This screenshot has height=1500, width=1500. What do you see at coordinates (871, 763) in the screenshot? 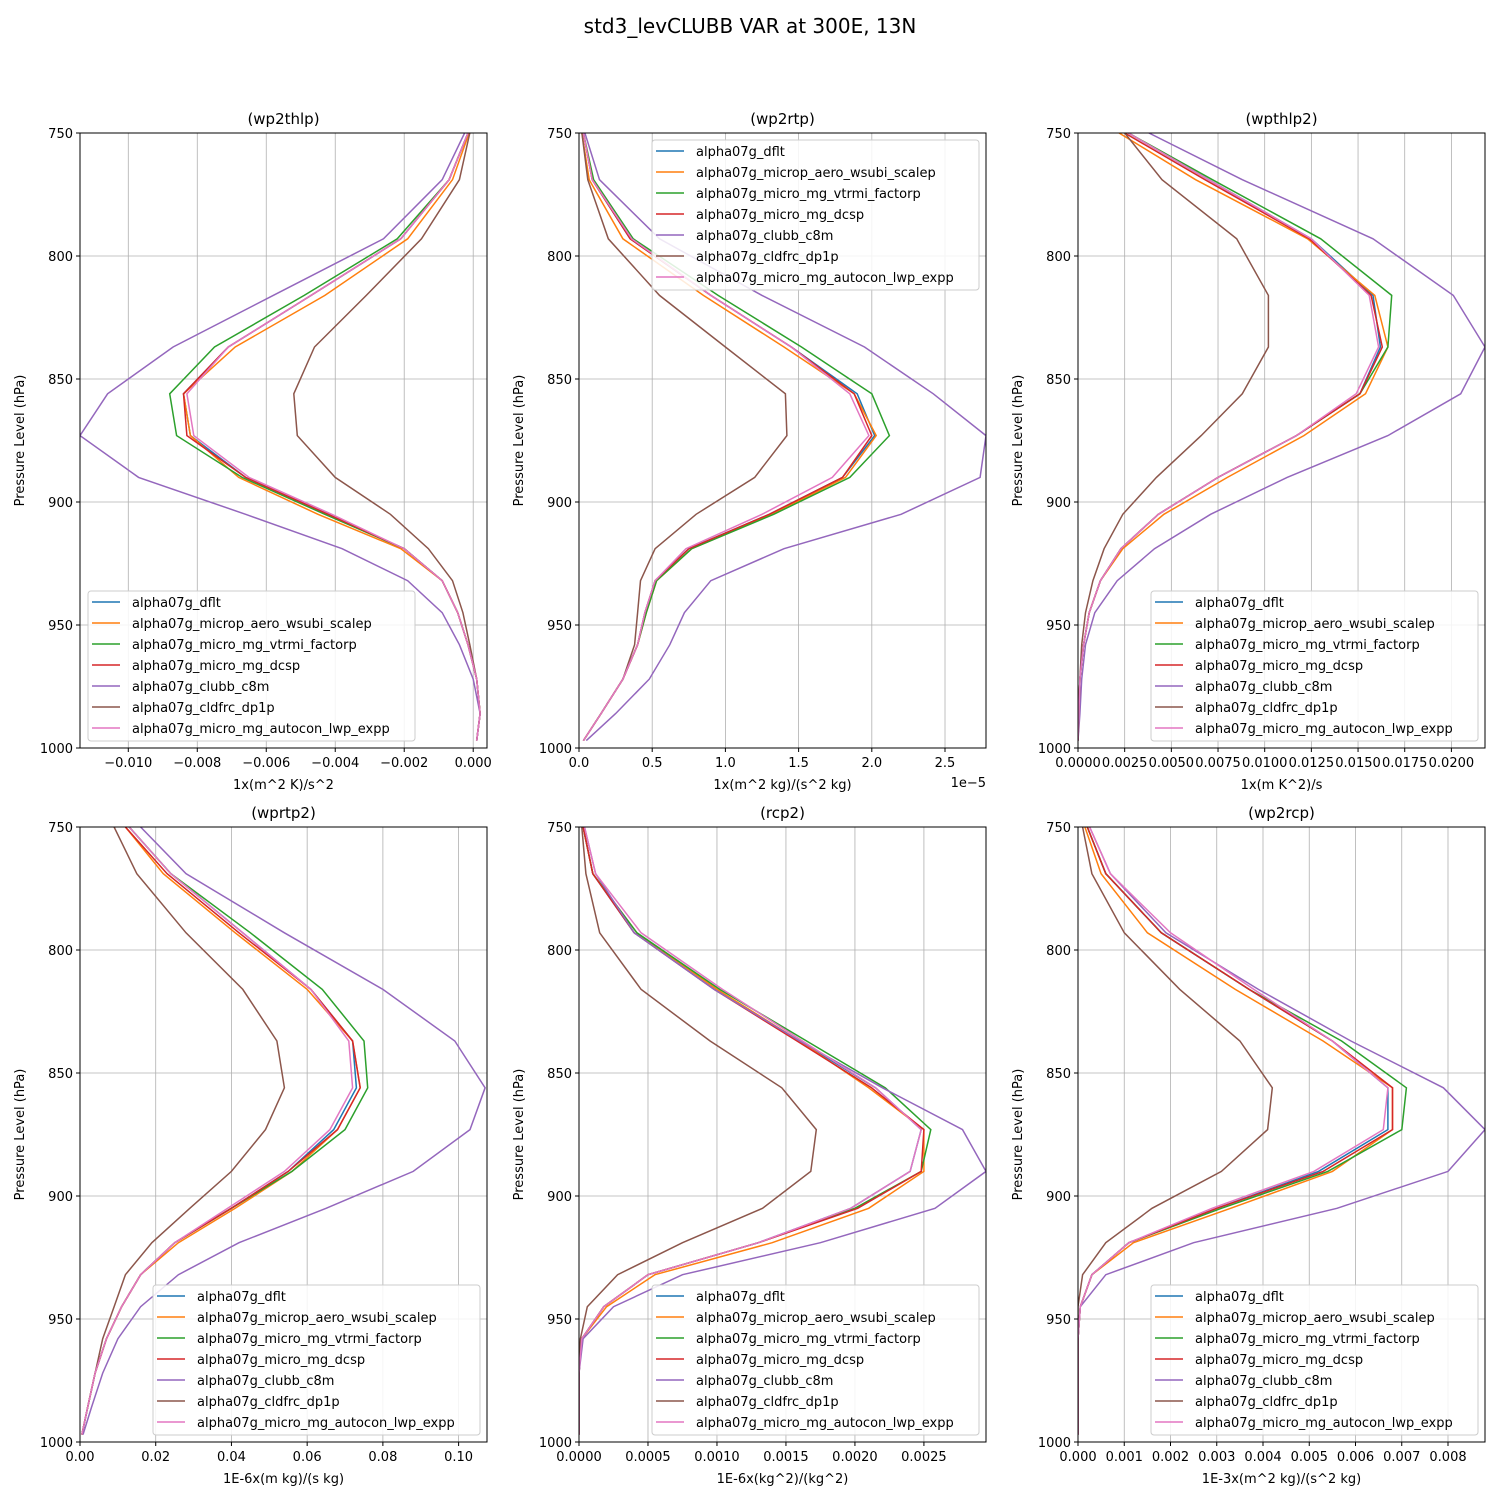
I see `x-tick-label: 2.0` at bounding box center [871, 763].